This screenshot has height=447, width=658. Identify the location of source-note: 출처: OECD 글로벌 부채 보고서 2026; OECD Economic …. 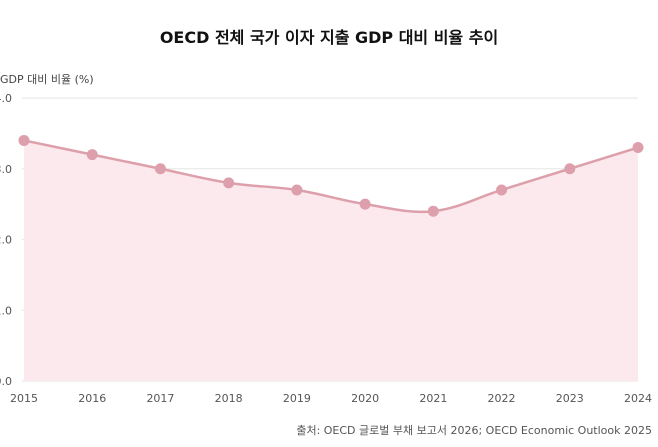
(474, 430).